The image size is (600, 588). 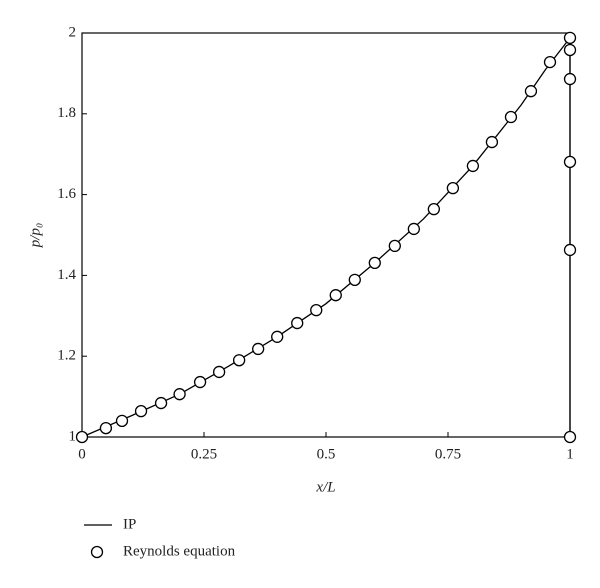 I want to click on y-axis-label: p/p₀, so click(x=35, y=235).